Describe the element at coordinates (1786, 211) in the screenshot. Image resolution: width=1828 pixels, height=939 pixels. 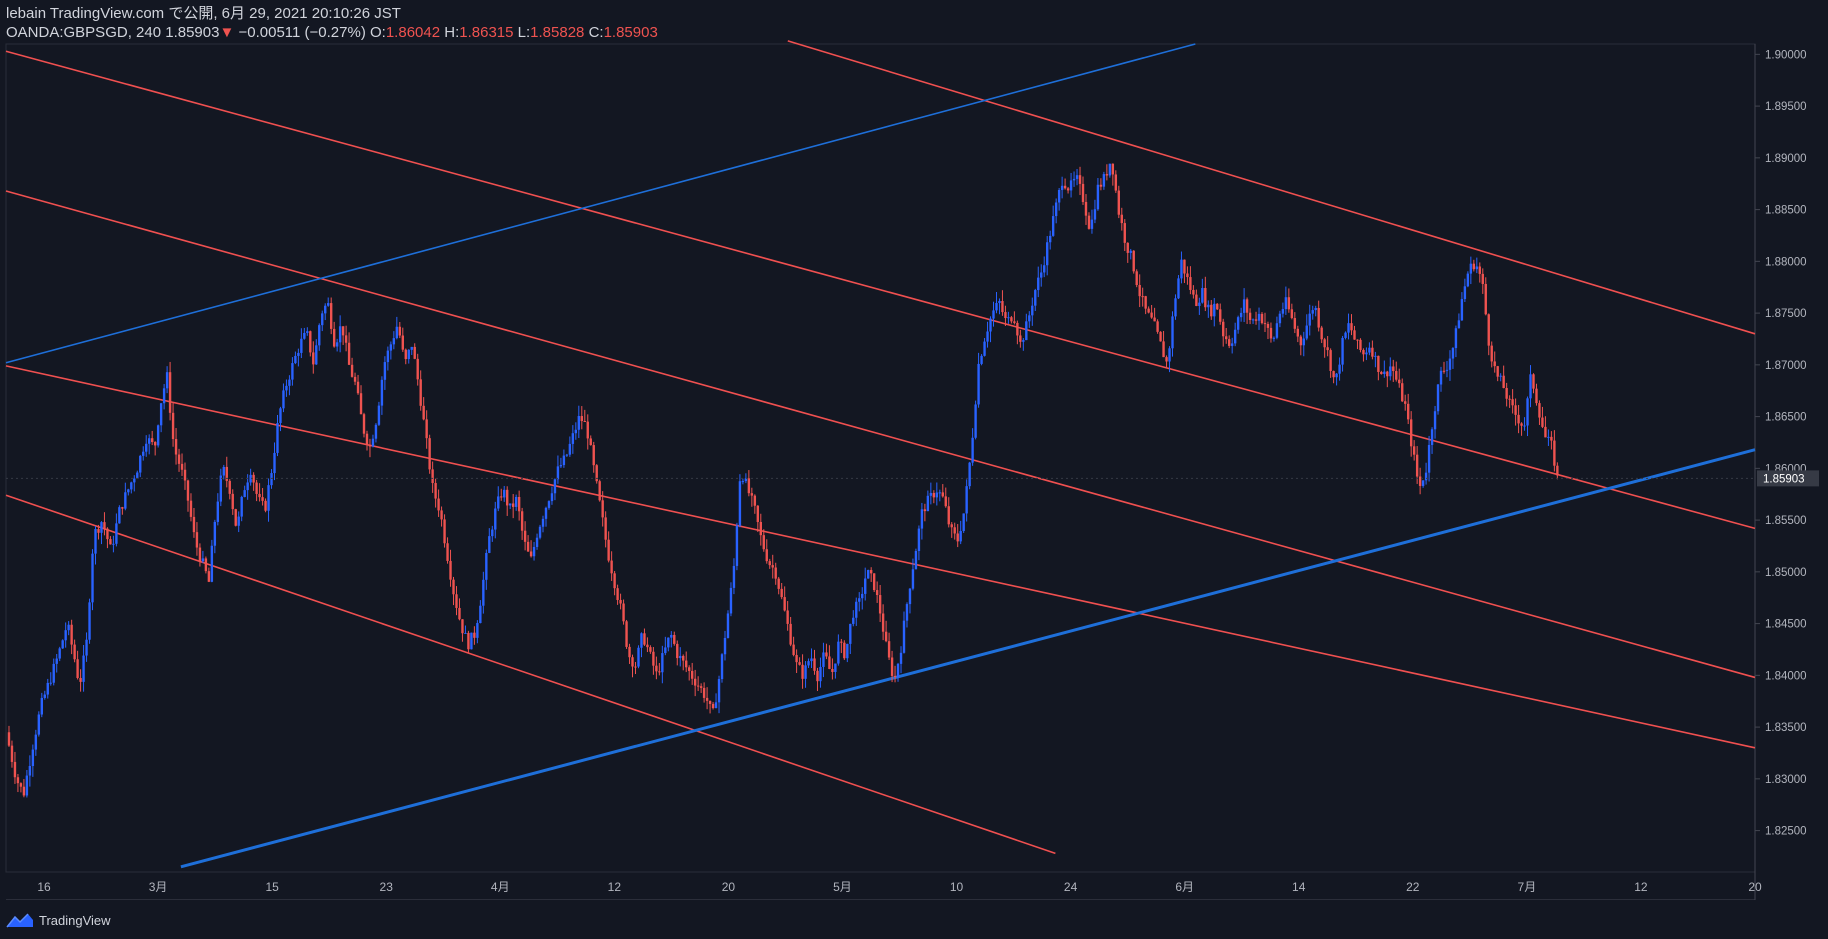
I see `price-tick-label: 1.88500` at that location.